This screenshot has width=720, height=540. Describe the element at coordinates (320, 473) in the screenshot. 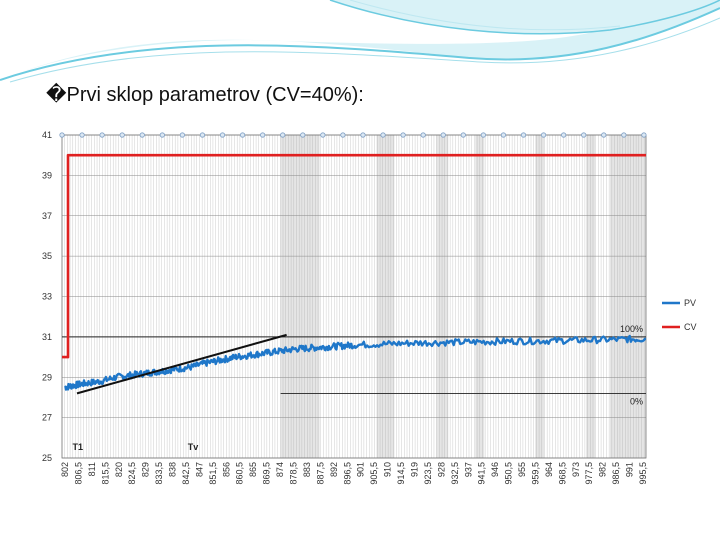

I see `x-tick-label: 887,5` at that location.